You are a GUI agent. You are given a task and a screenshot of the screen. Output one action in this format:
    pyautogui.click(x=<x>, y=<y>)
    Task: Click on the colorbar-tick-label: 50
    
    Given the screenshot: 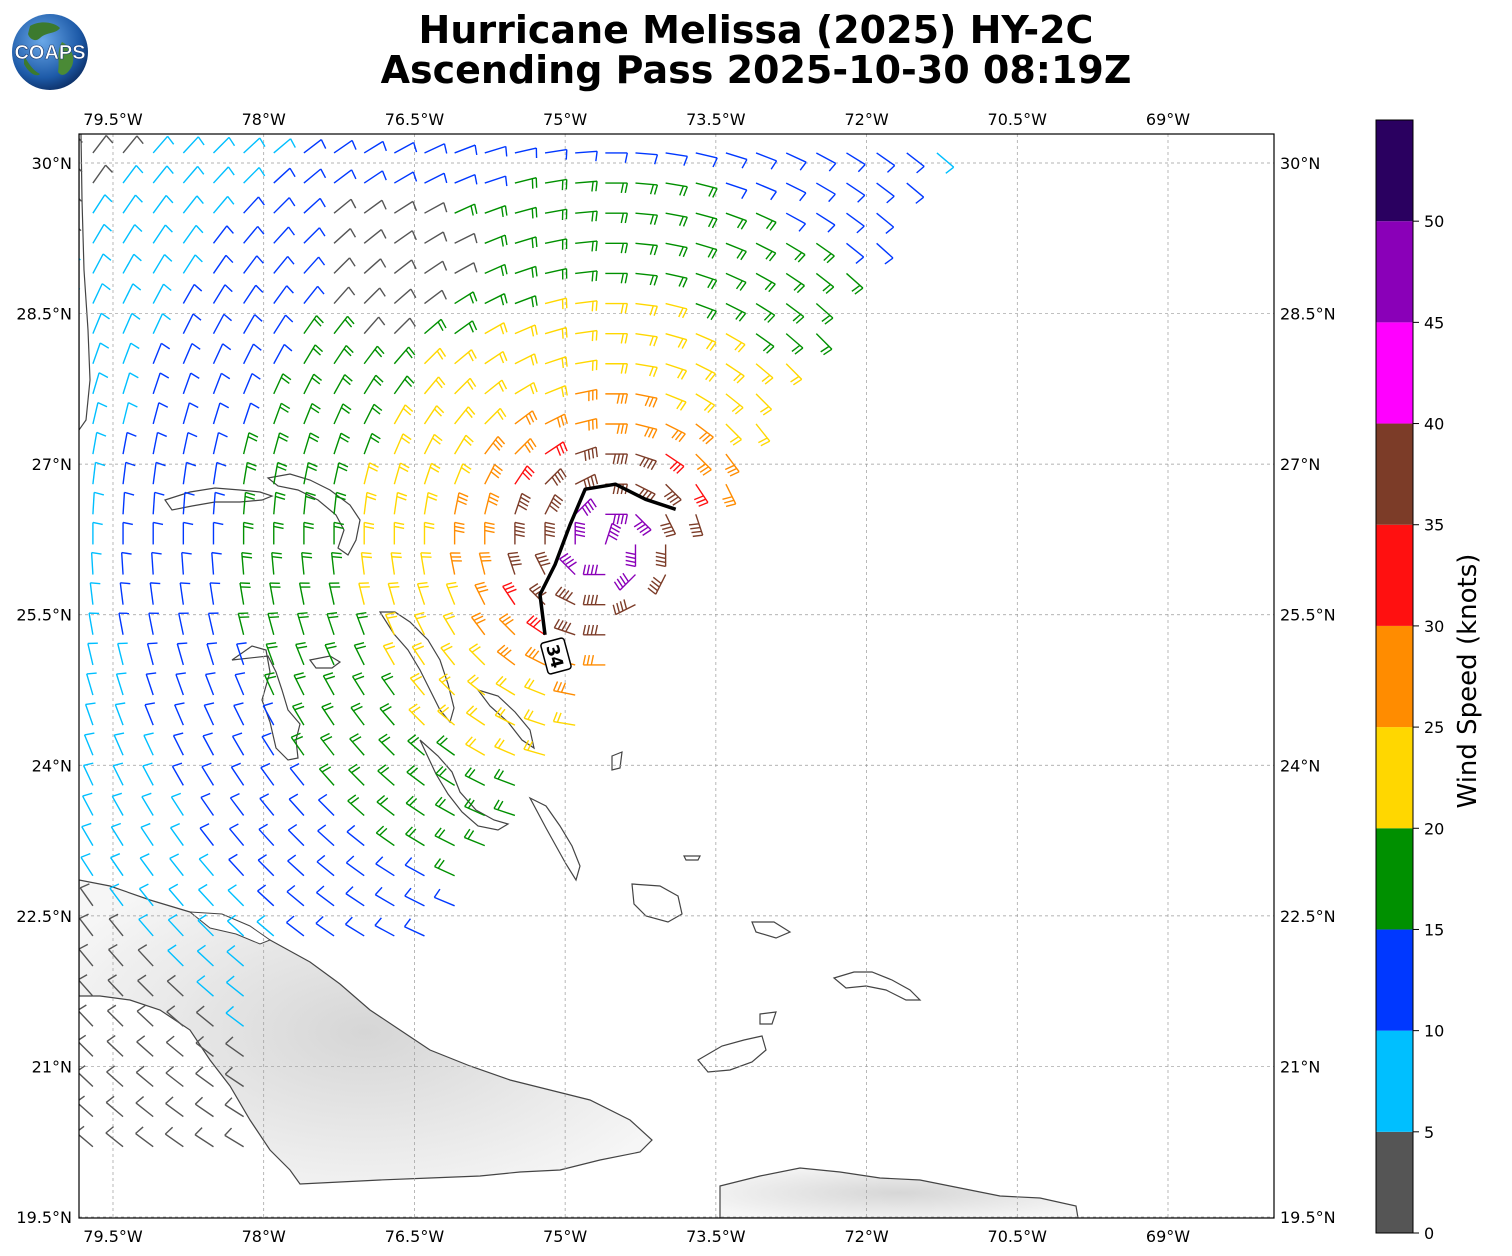 What is the action you would take?
    pyautogui.click(x=1434, y=221)
    